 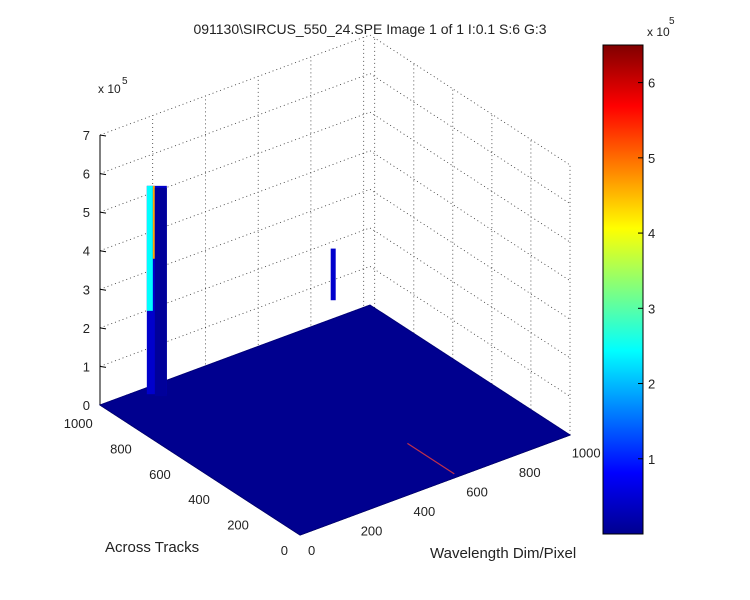 I want to click on x-tick-label: 200, so click(x=372, y=531).